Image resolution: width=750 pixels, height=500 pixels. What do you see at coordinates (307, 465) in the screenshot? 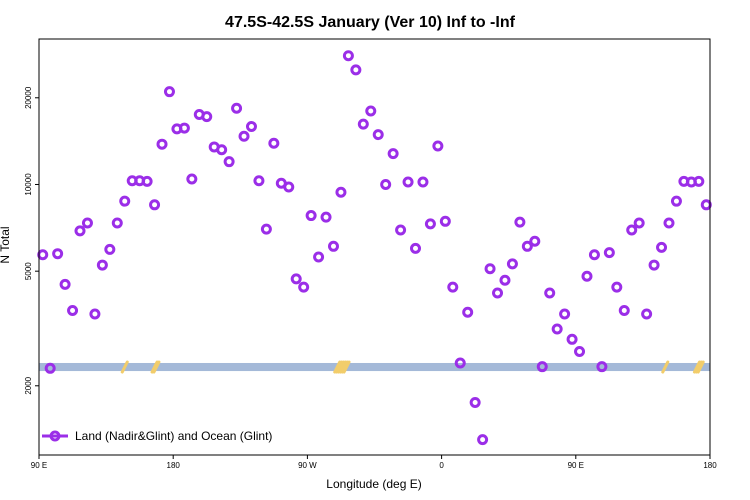
I see `x-tick-label: 90 W` at bounding box center [307, 465].